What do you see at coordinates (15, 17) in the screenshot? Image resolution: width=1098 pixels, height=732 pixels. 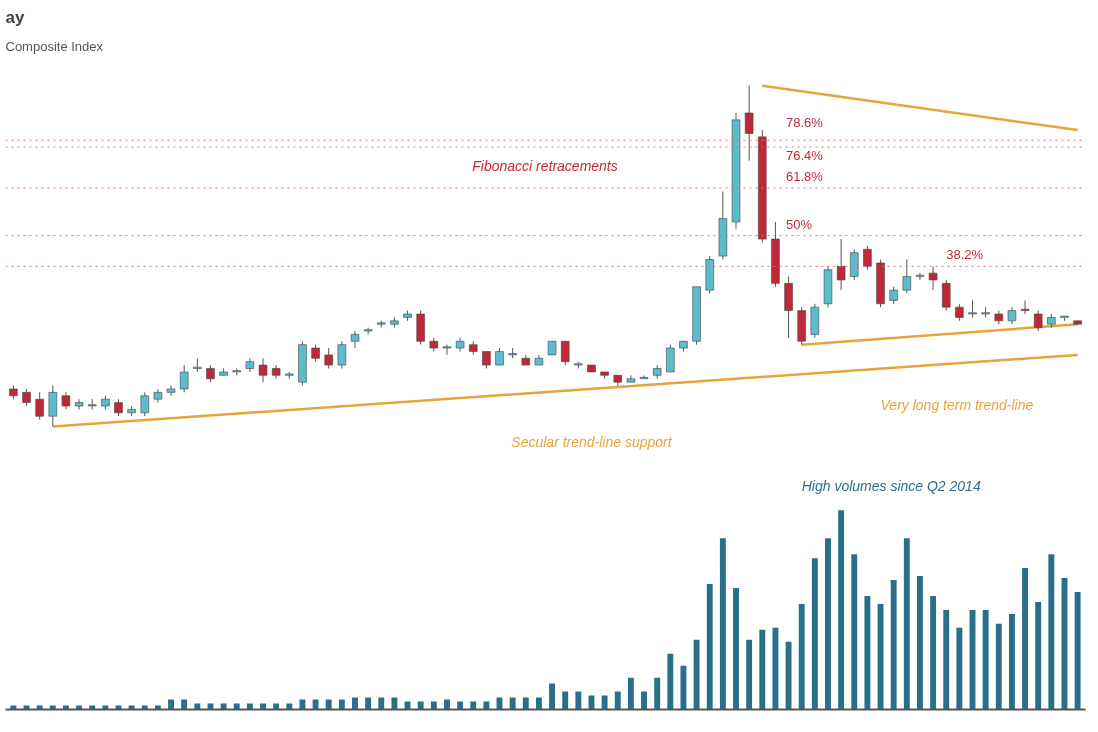 I see `chart-title: ay` at bounding box center [15, 17].